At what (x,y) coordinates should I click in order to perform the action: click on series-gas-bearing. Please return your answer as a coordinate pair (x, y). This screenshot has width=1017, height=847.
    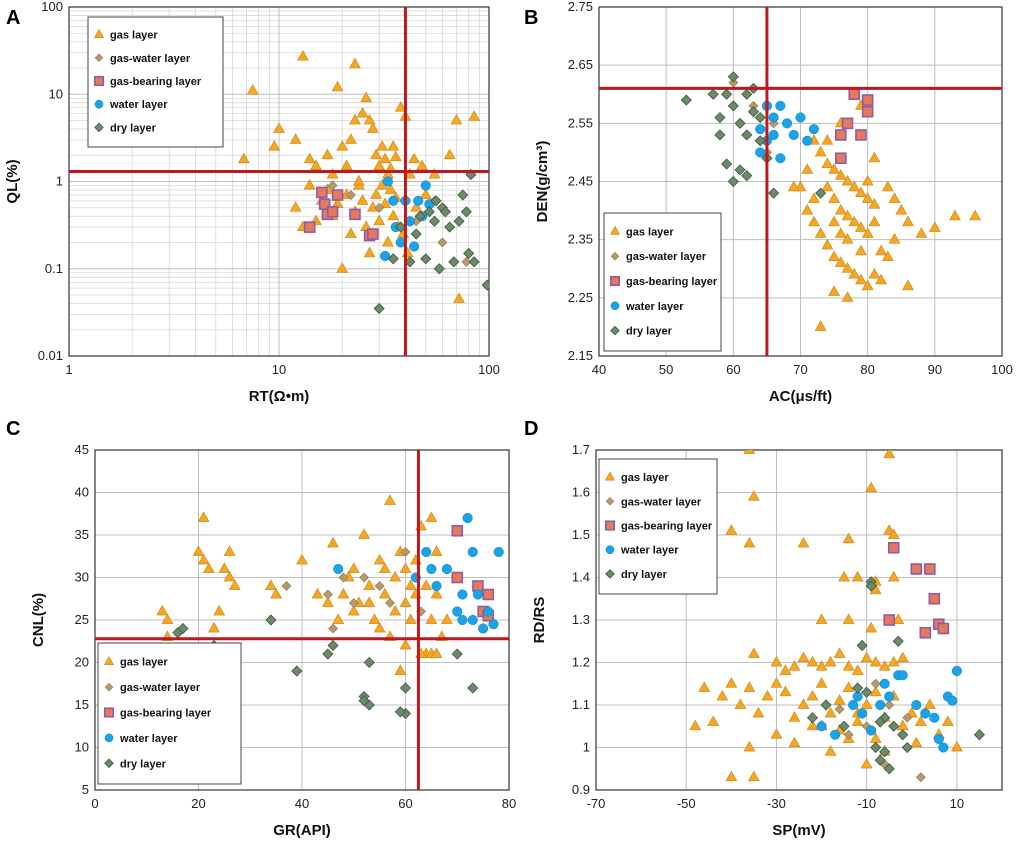
    Looking at the image, I should click on (473, 573).